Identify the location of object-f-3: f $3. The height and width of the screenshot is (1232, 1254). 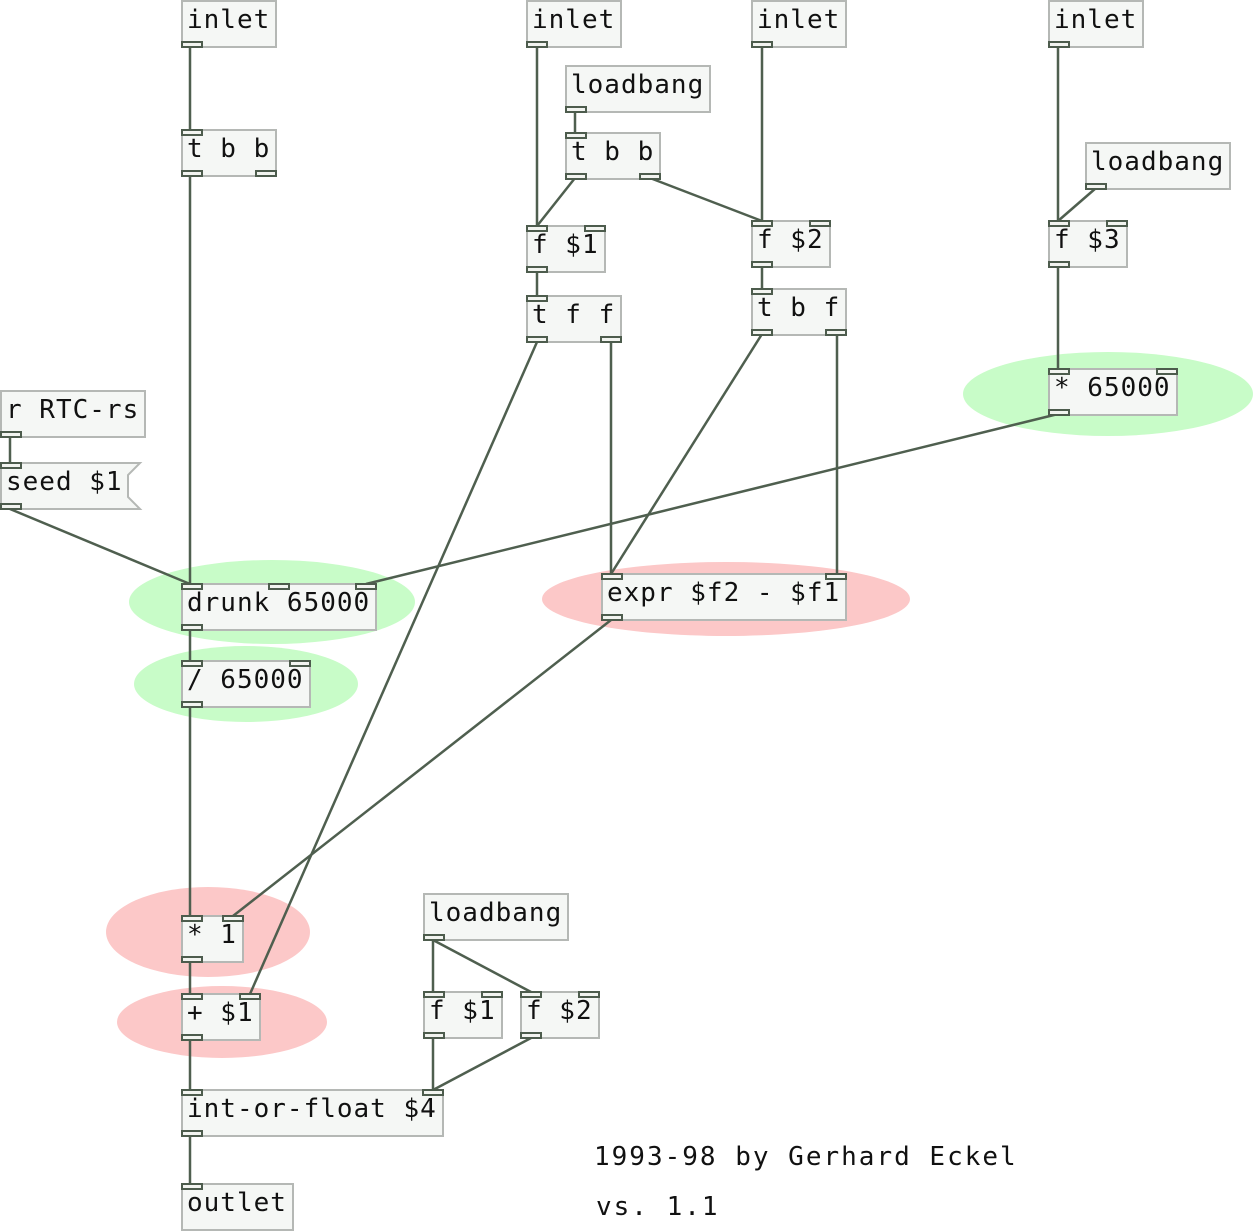
(1088, 244).